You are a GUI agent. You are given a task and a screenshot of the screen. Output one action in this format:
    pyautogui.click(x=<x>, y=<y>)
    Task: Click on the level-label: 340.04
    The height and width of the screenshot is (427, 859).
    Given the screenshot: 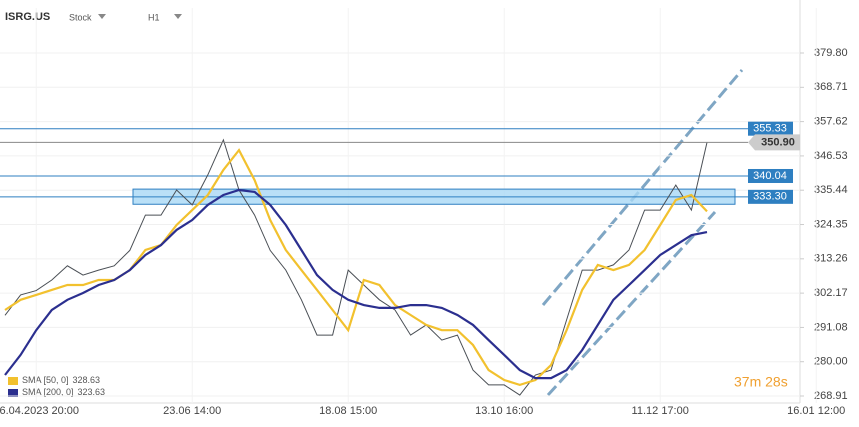 What is the action you would take?
    pyautogui.click(x=770, y=176)
    